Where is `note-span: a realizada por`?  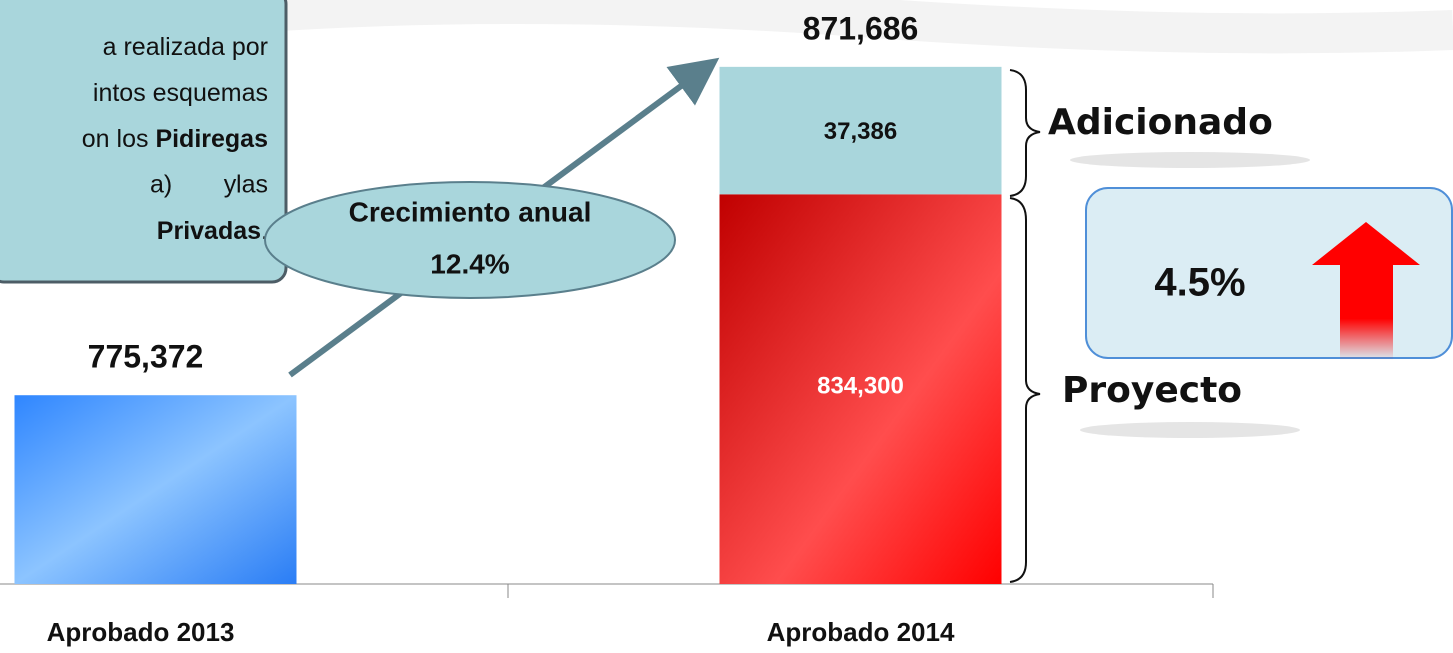
note-span: a realizada por is located at coordinates (185, 47).